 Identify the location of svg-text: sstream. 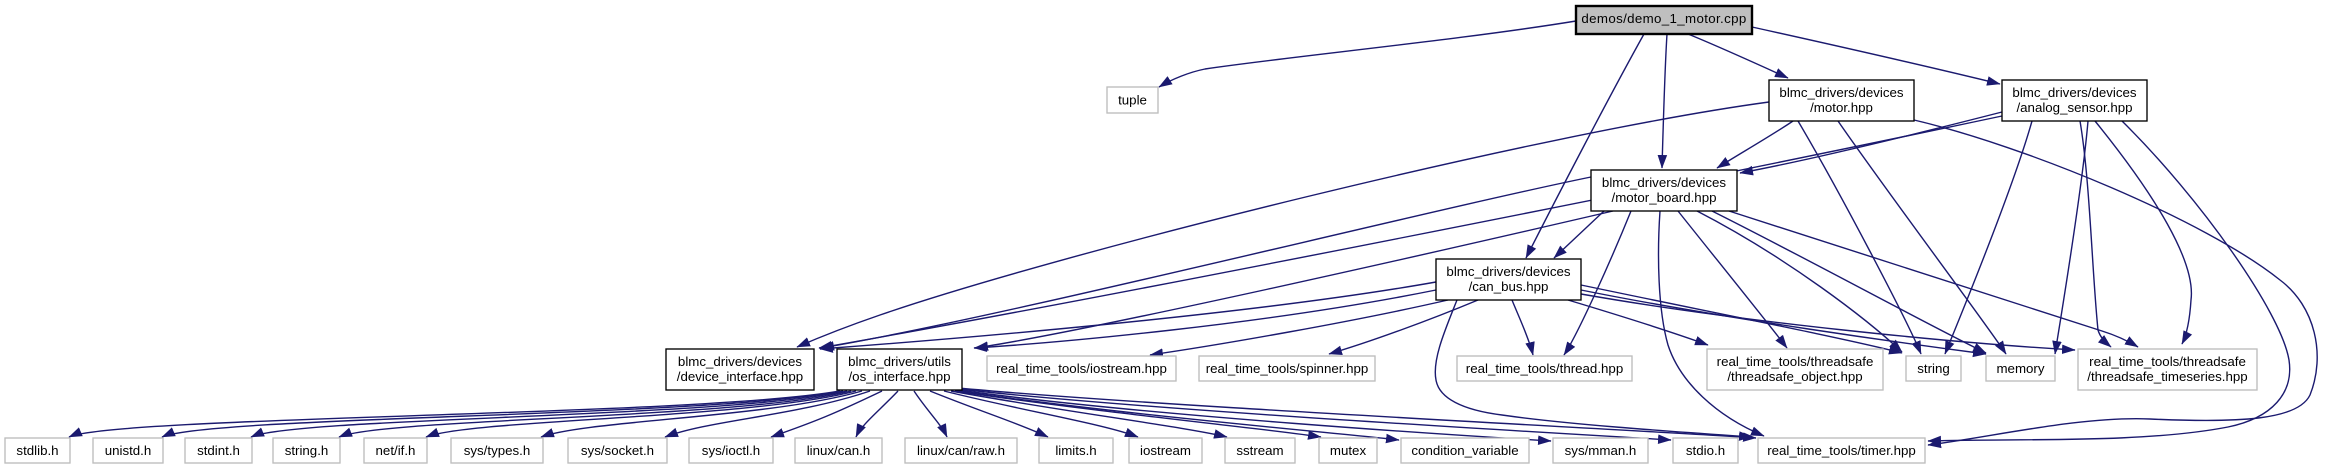
(1259, 450).